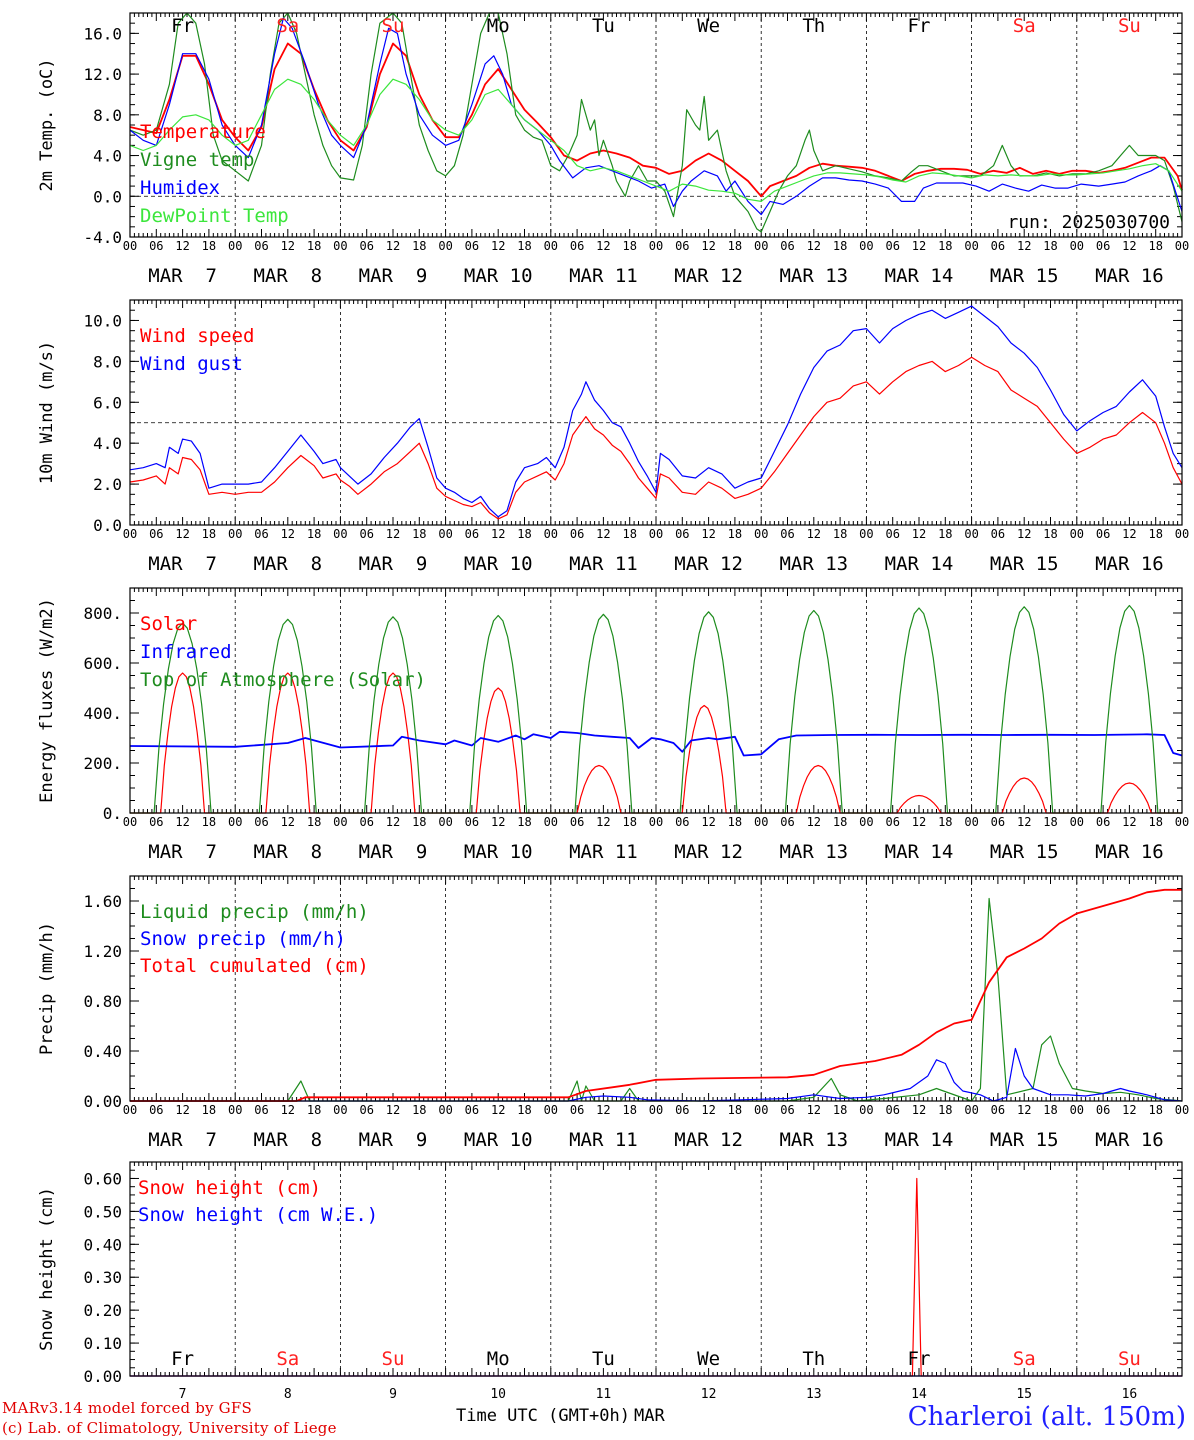 The width and height of the screenshot is (1194, 1440). What do you see at coordinates (102, 1211) in the screenshot?
I see `snow-y-tick-label: 0.50` at bounding box center [102, 1211].